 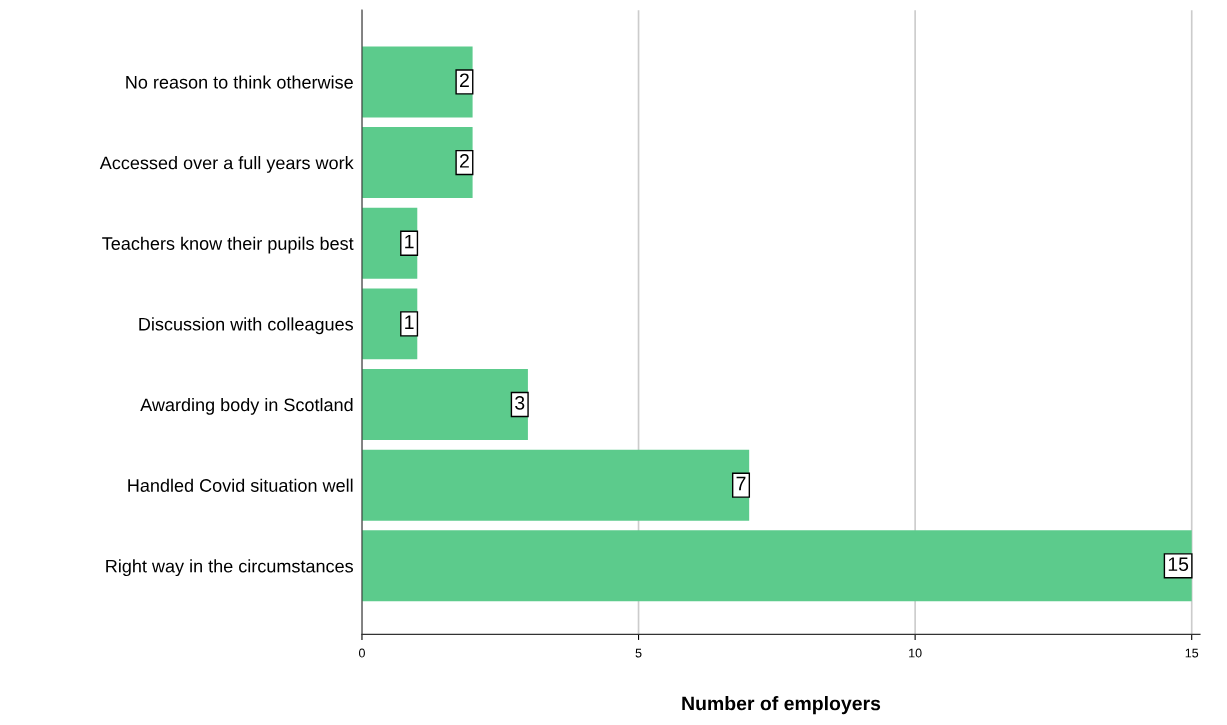 I want to click on x-tick-label: 10, so click(x=915, y=653).